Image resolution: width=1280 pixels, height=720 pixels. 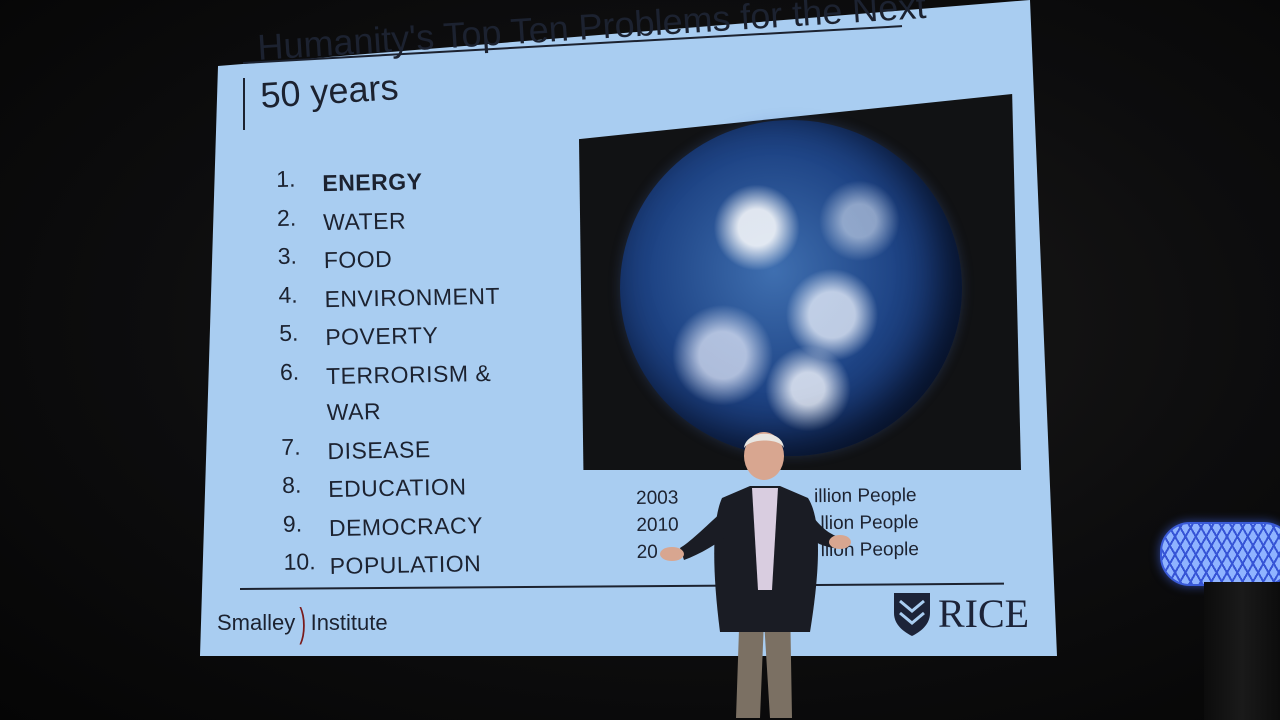 What do you see at coordinates (291, 446) in the screenshot?
I see `item-number: 7.` at bounding box center [291, 446].